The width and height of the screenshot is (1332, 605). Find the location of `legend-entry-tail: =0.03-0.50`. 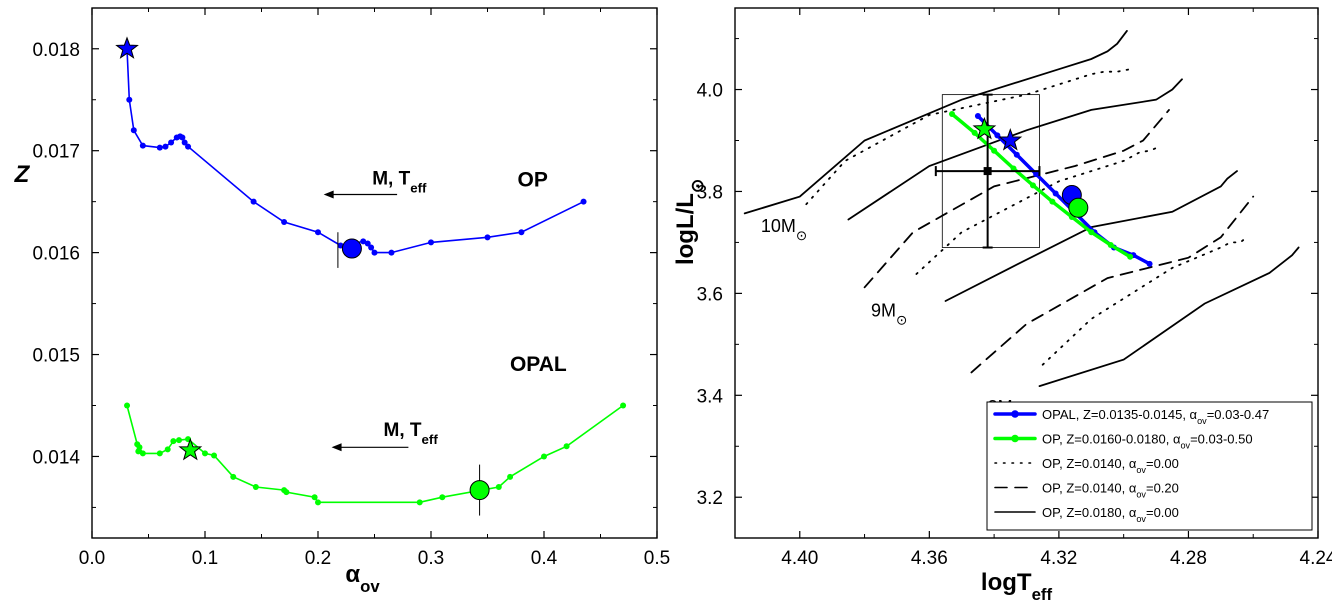

legend-entry-tail: =0.03-0.50 is located at coordinates (1221, 439).